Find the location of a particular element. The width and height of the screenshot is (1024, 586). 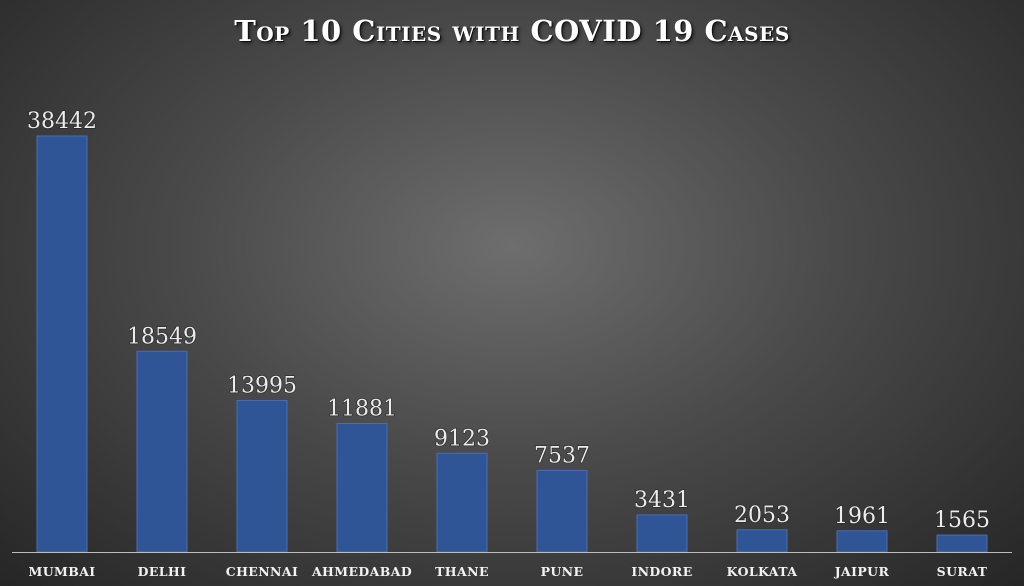

x-tick-label-surat: SURAT is located at coordinates (962, 571).